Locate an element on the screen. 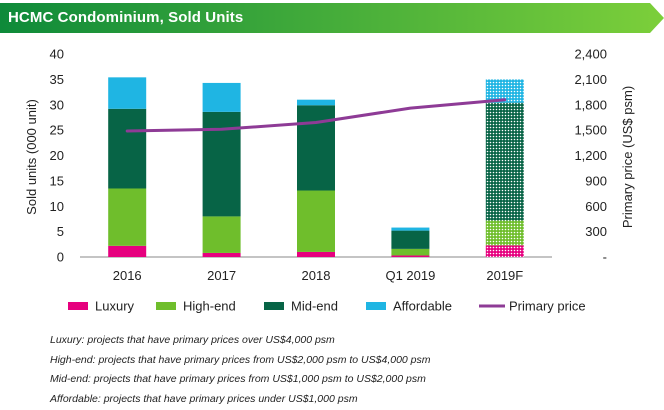 This screenshot has height=410, width=664. y-tick-right: 2,100 is located at coordinates (590, 79).